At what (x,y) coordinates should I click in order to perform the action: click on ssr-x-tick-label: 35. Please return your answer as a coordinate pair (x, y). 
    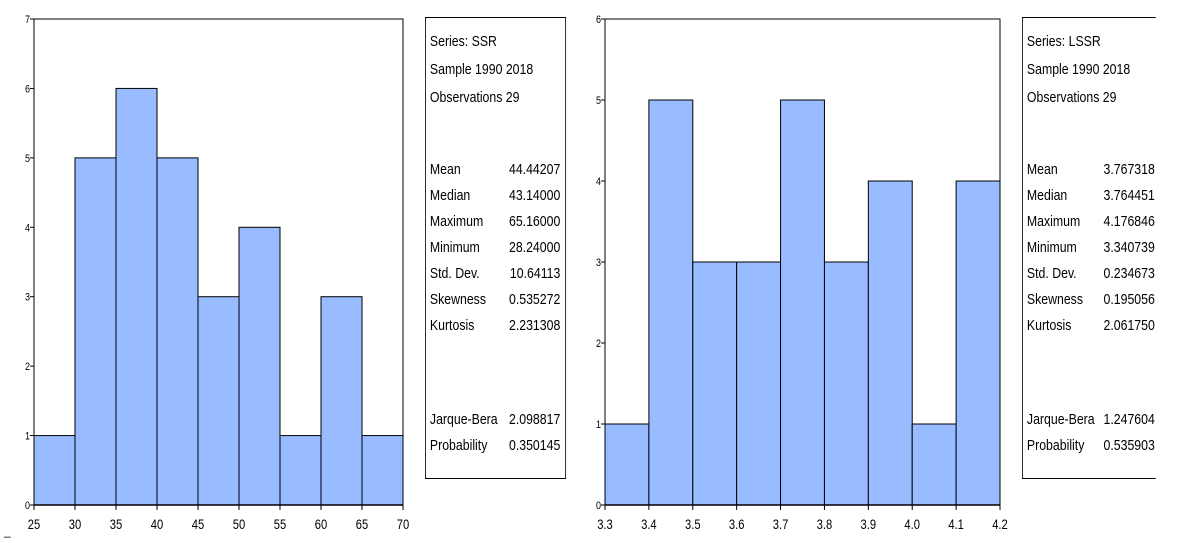
    Looking at the image, I should click on (116, 524).